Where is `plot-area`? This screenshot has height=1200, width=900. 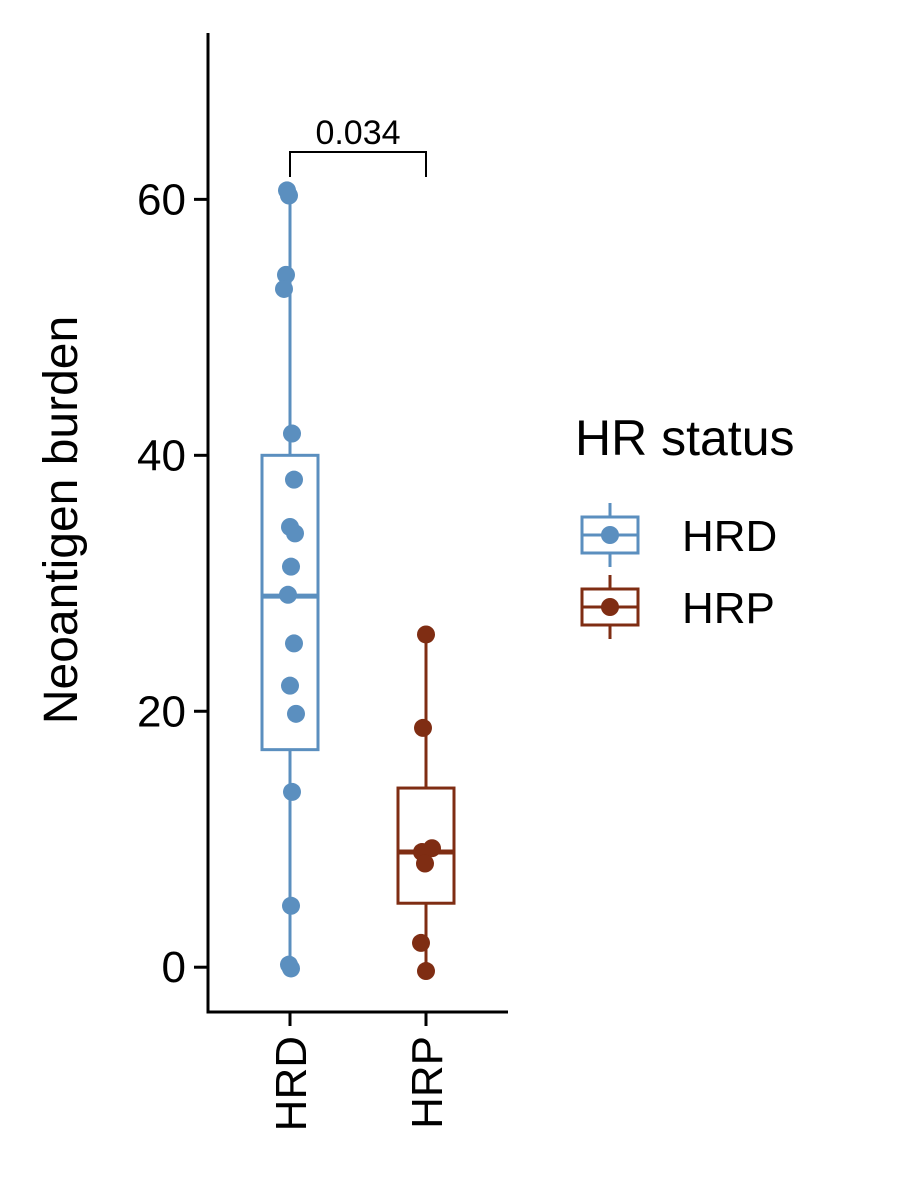 plot-area is located at coordinates (358, 581).